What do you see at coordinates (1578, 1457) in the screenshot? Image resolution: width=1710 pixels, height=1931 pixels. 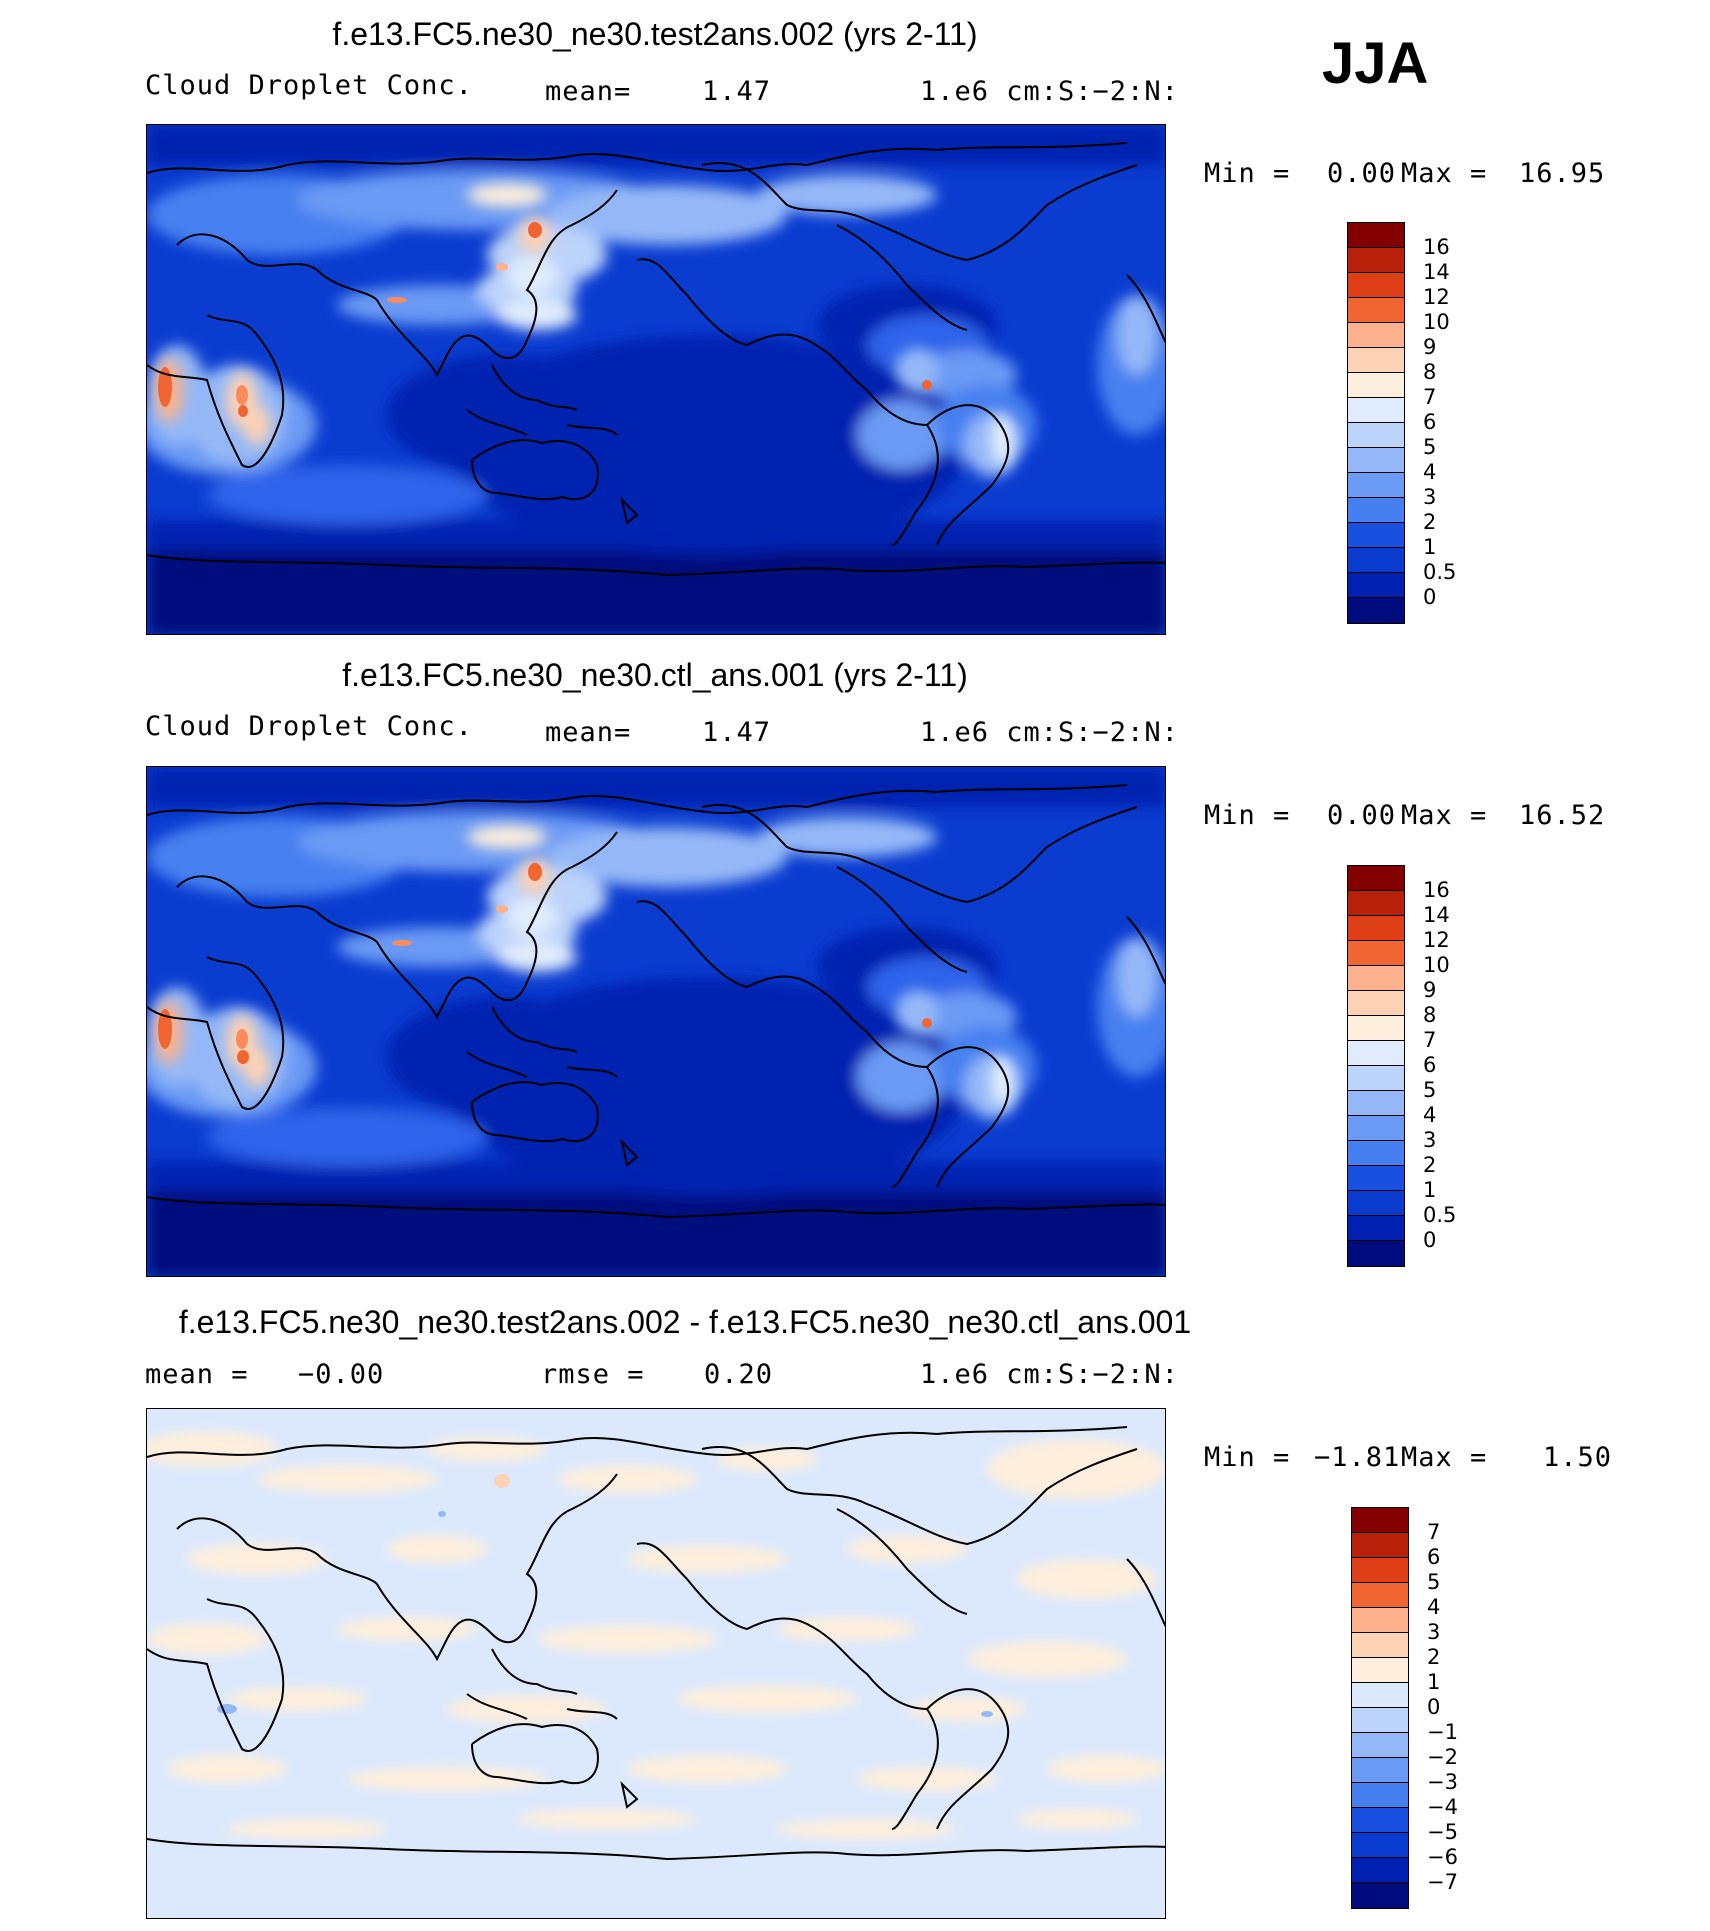 I see `panel-3-max-value: 1.50` at bounding box center [1578, 1457].